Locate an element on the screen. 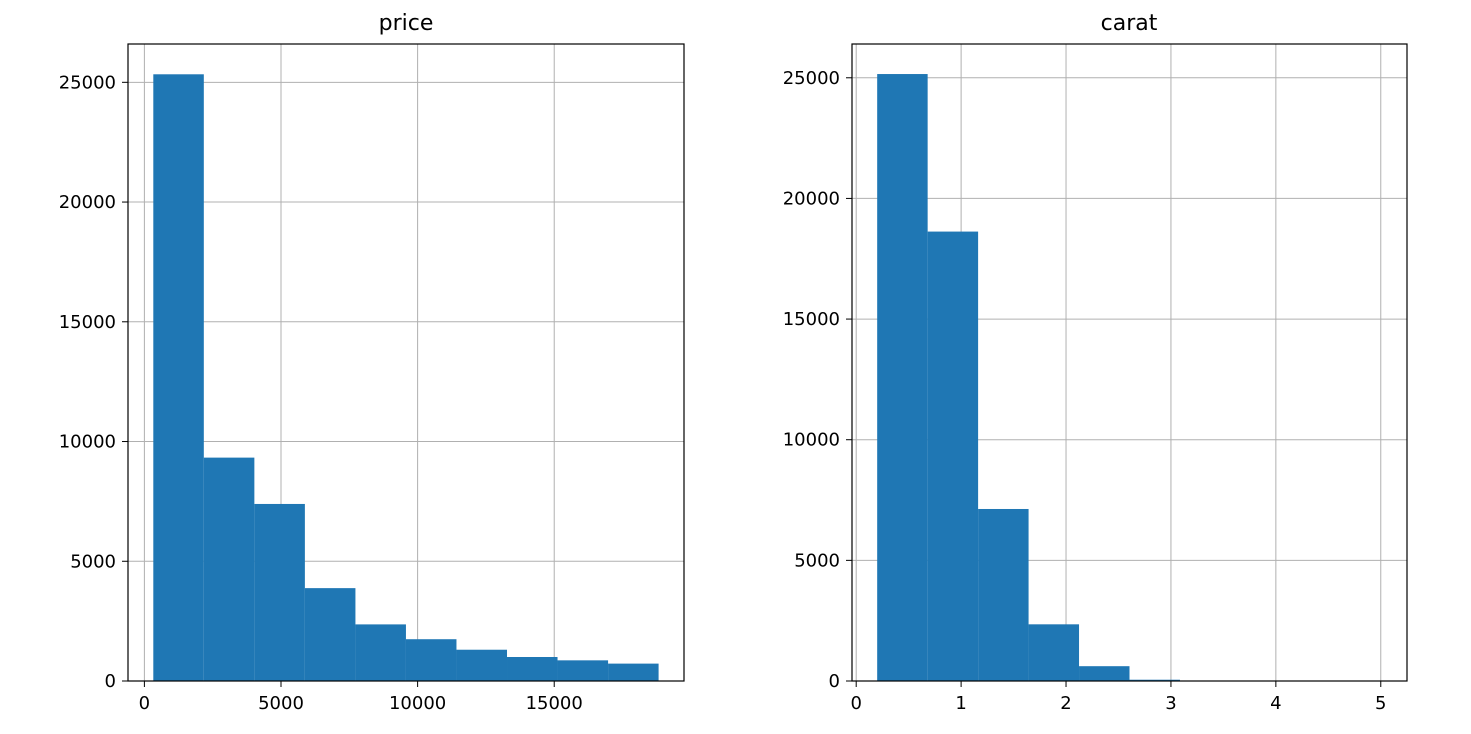 This screenshot has width=1471, height=734. x-tick-label: 5000 is located at coordinates (281, 703).